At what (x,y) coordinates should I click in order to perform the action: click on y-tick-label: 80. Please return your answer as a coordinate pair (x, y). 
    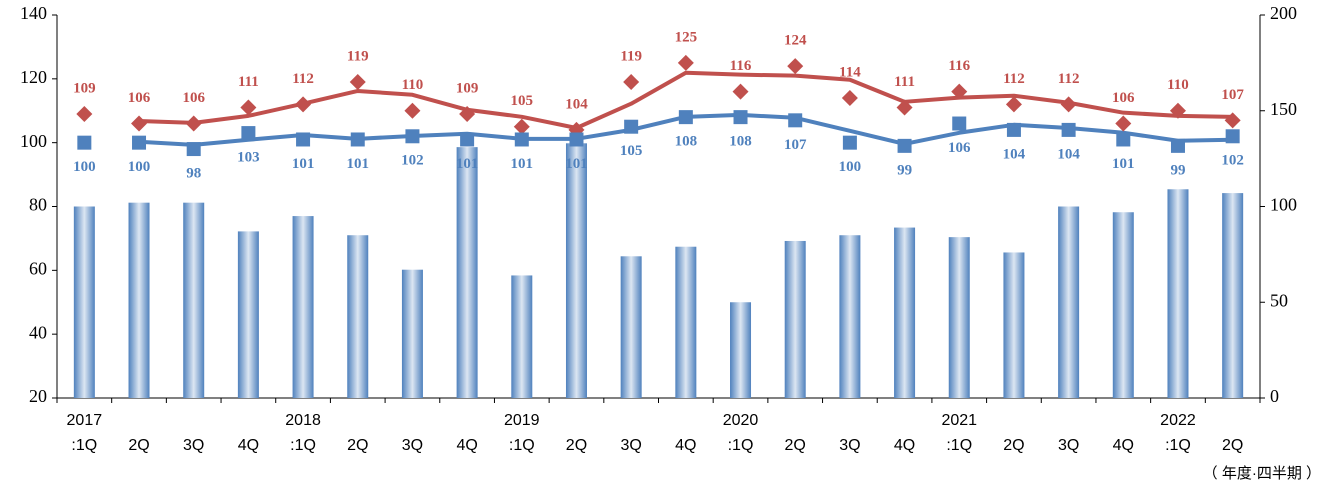
    Looking at the image, I should click on (38, 205).